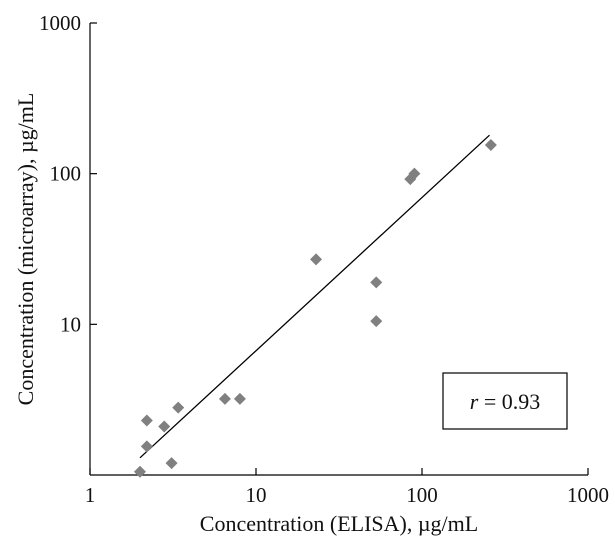  What do you see at coordinates (66, 174) in the screenshot?
I see `y-tick-label: 100` at bounding box center [66, 174].